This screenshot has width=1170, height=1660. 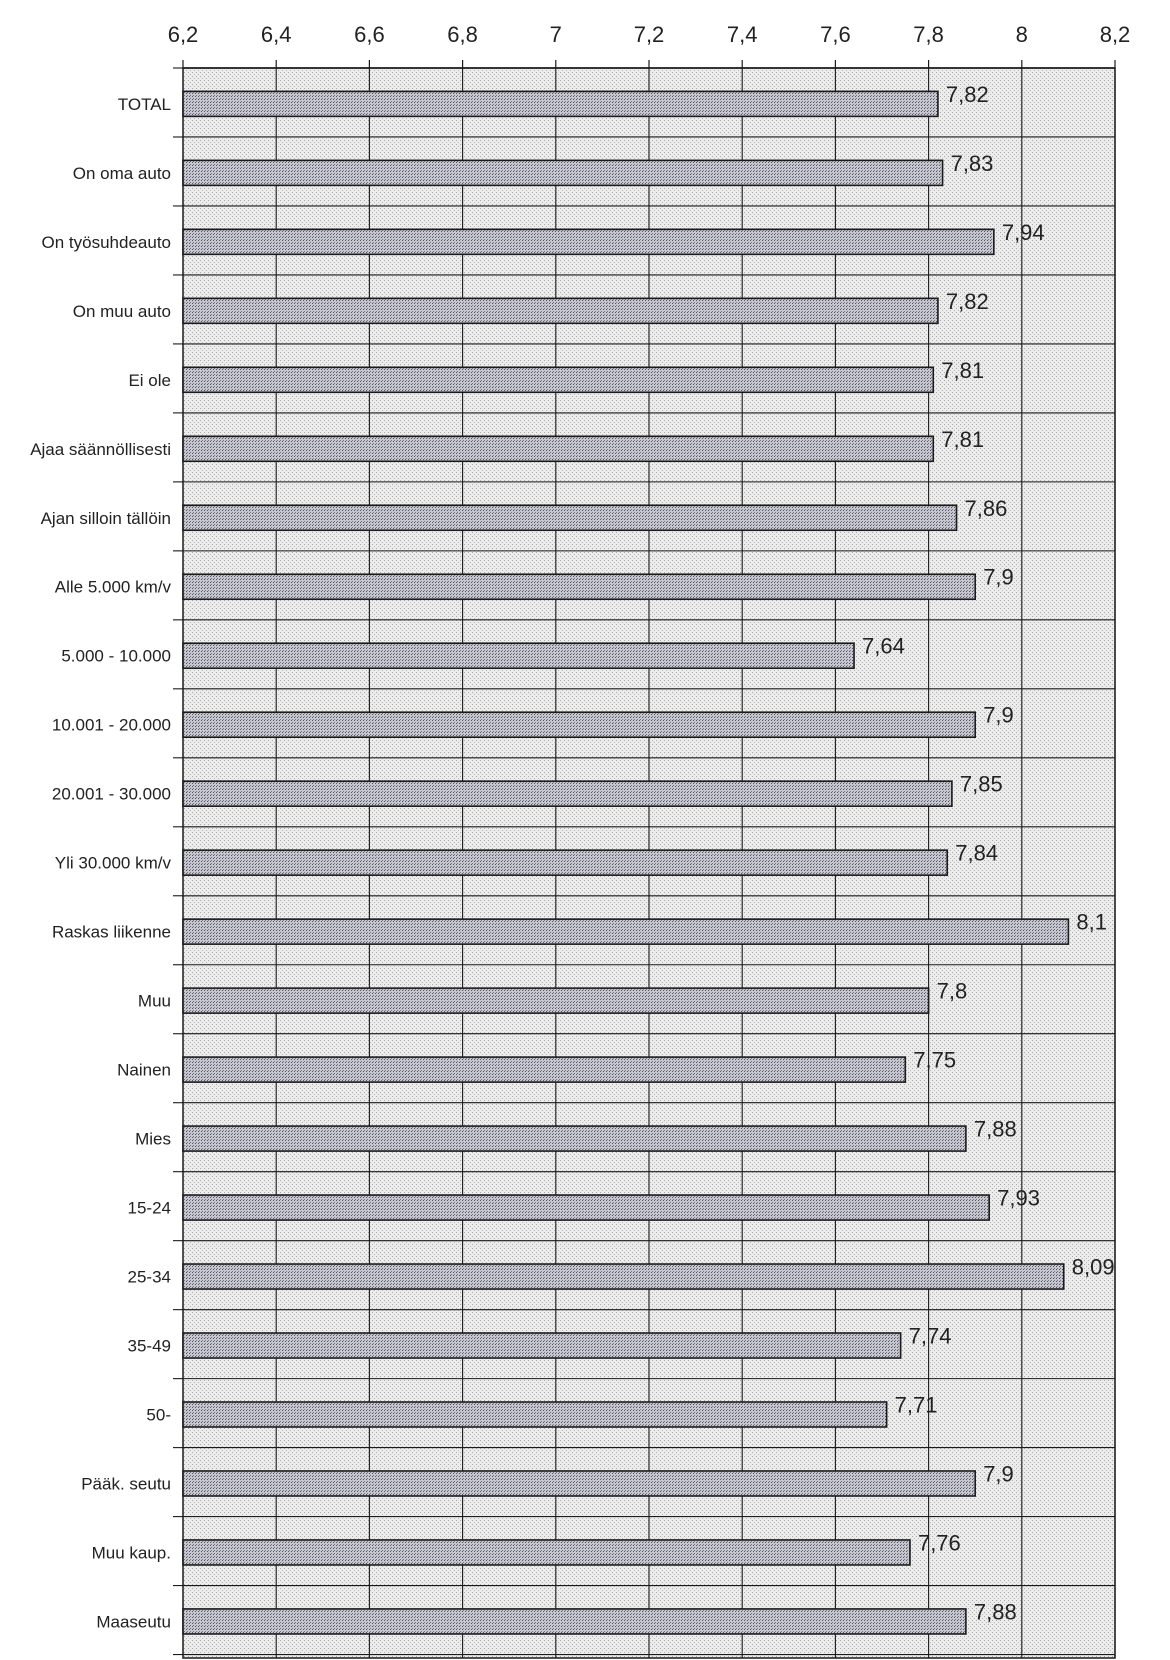 What do you see at coordinates (976, 853) in the screenshot?
I see `data-label: 7,84` at bounding box center [976, 853].